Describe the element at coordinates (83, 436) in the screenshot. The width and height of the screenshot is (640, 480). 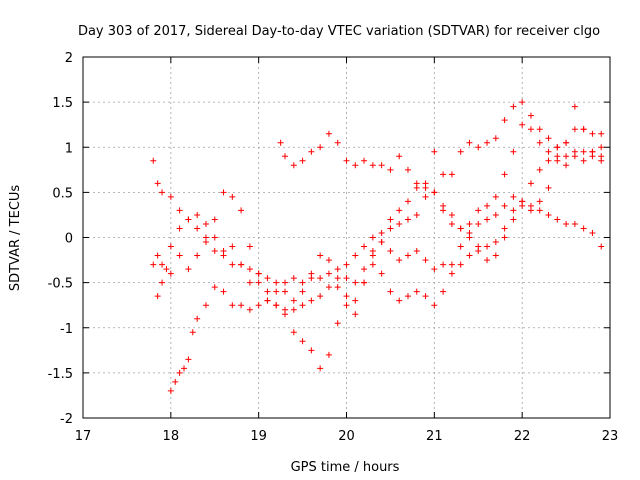
I see `x-tick-label: 17` at that location.